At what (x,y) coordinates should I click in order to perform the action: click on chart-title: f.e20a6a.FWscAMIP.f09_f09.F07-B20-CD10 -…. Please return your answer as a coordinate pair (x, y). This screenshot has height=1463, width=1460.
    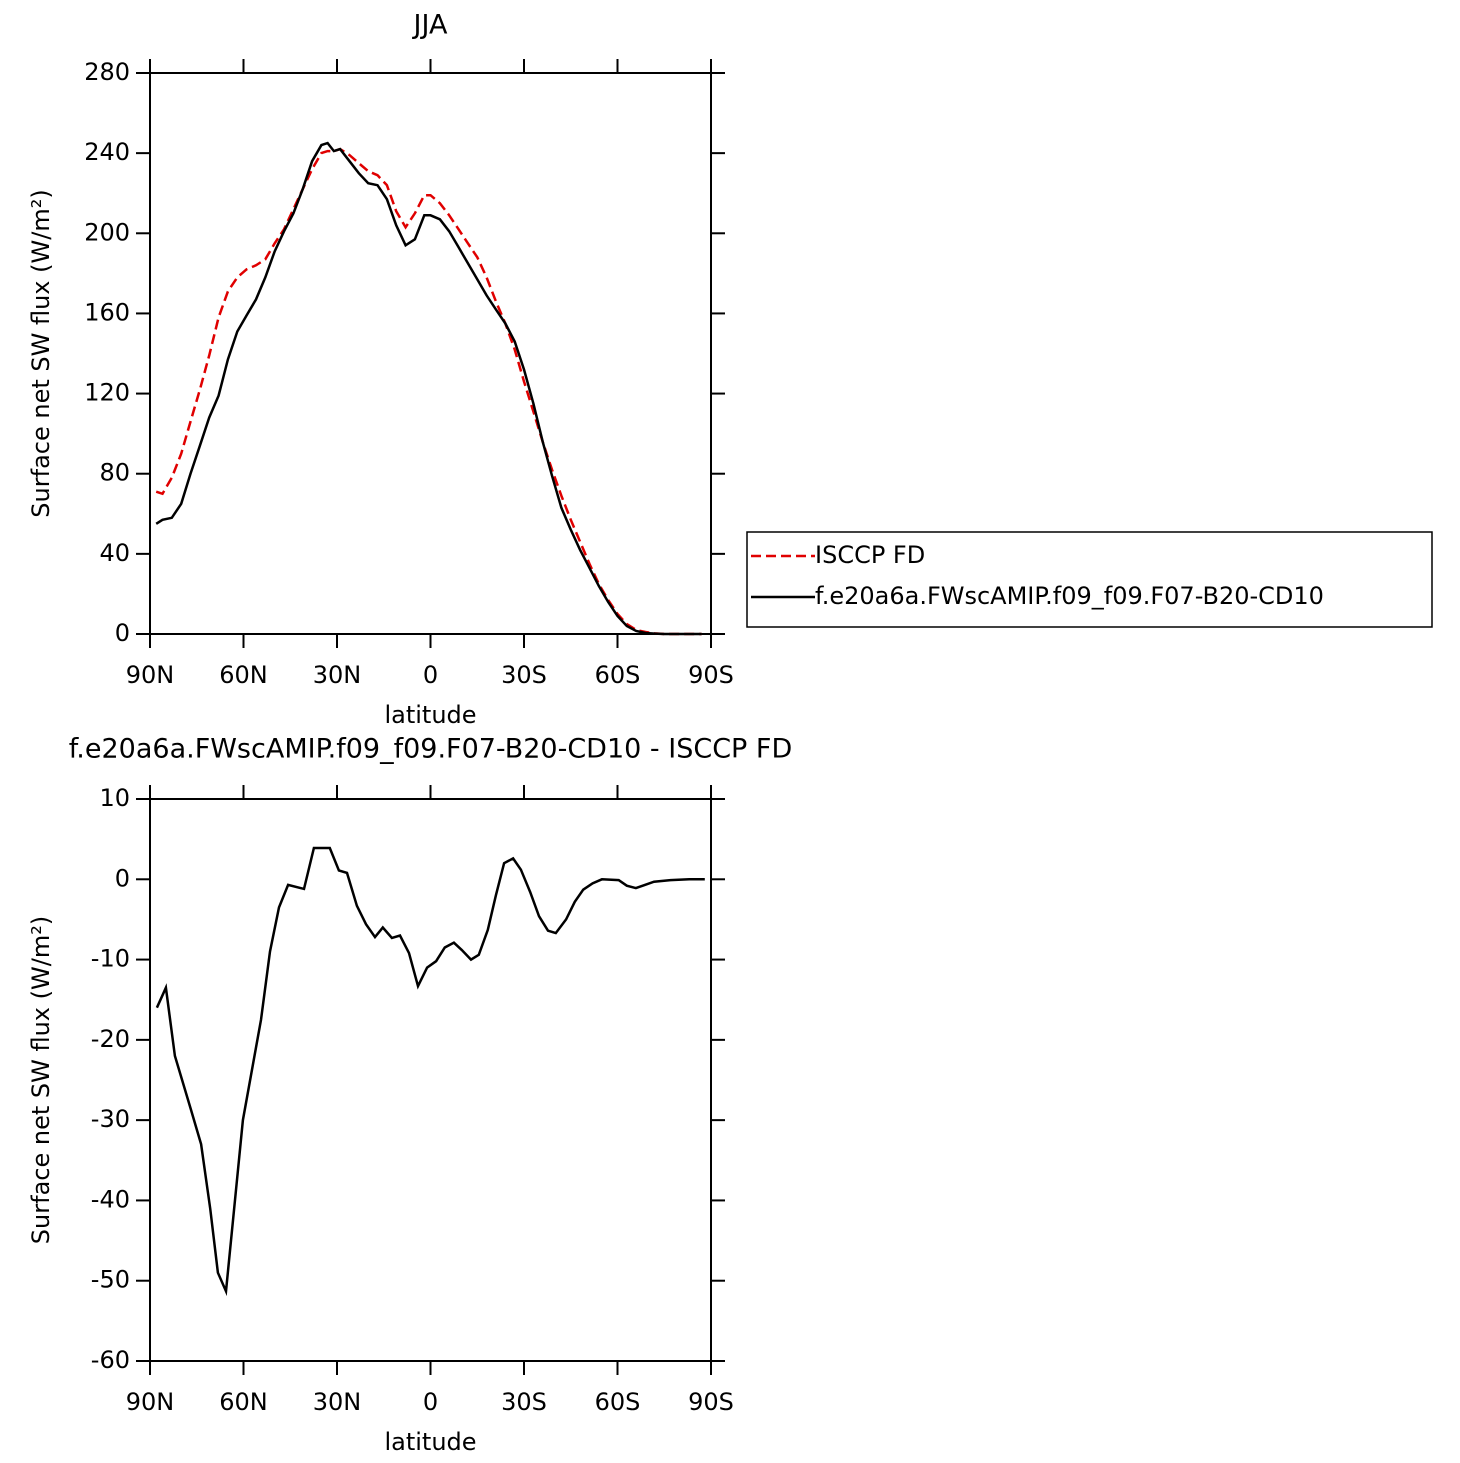
    Looking at the image, I should click on (430, 749).